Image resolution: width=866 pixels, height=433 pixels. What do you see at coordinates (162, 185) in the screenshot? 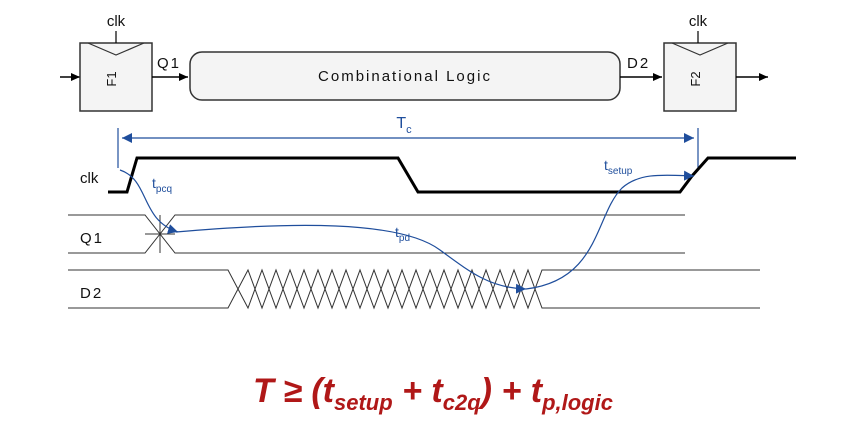
I see `tpcq-label: tpcq` at bounding box center [162, 185].